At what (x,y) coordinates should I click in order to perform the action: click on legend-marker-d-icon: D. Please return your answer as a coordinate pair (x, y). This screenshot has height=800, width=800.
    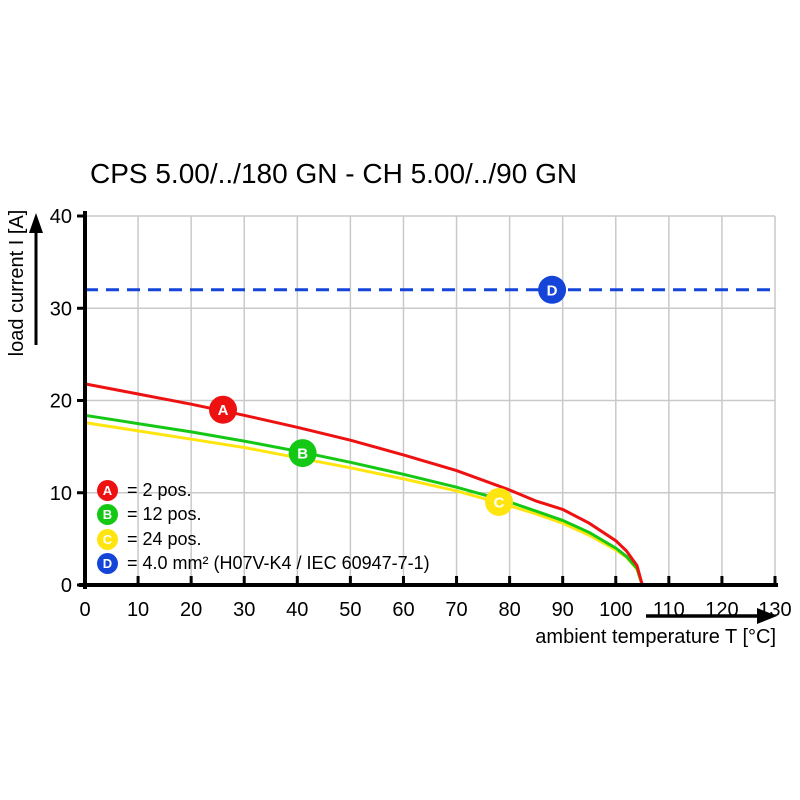
    Looking at the image, I should click on (107, 564).